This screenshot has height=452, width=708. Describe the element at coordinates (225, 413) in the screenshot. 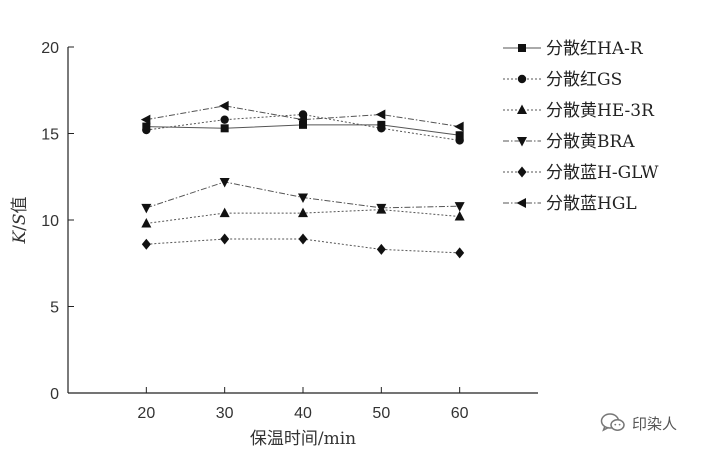

I see `x-tick-label: 30` at that location.